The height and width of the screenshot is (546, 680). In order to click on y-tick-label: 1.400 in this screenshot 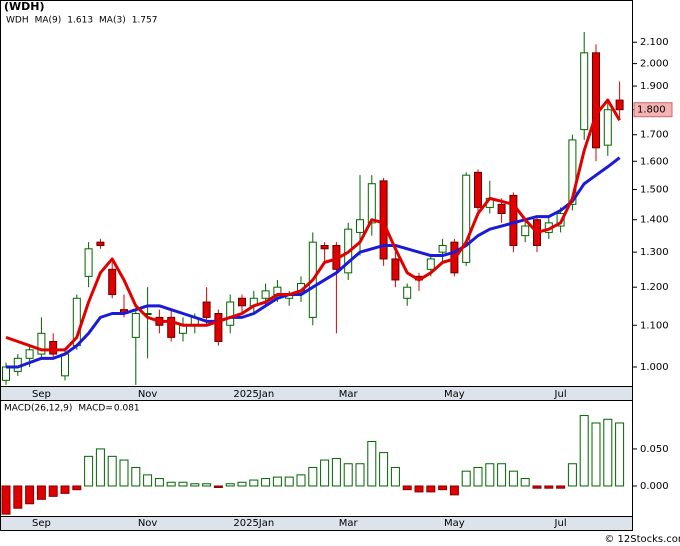, I will do `click(654, 220)`.